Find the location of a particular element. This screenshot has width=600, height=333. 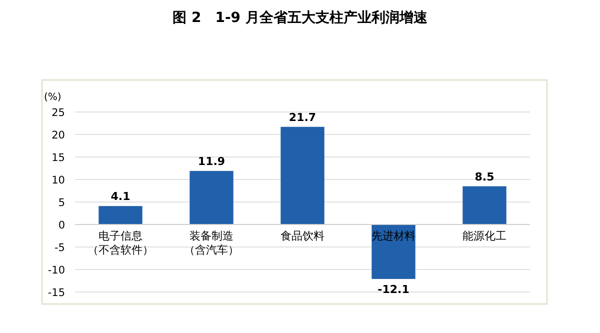

chart-title: 图 2 1-9 月全省五大支柱产业利润增速 is located at coordinates (300, 17).